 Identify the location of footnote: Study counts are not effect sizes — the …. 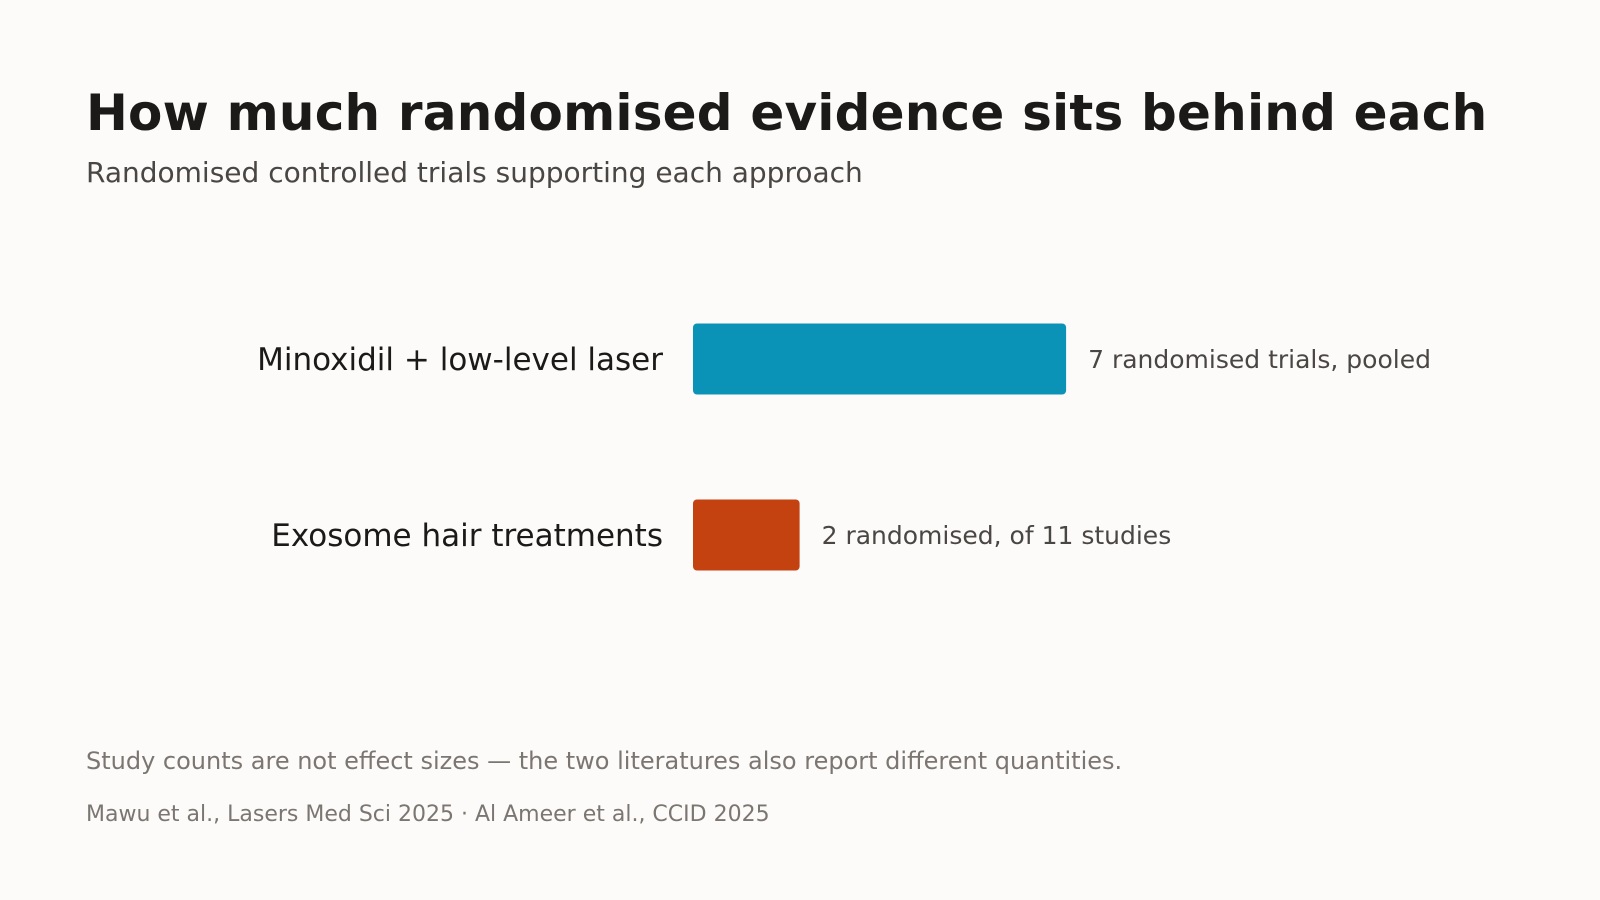
(604, 761).